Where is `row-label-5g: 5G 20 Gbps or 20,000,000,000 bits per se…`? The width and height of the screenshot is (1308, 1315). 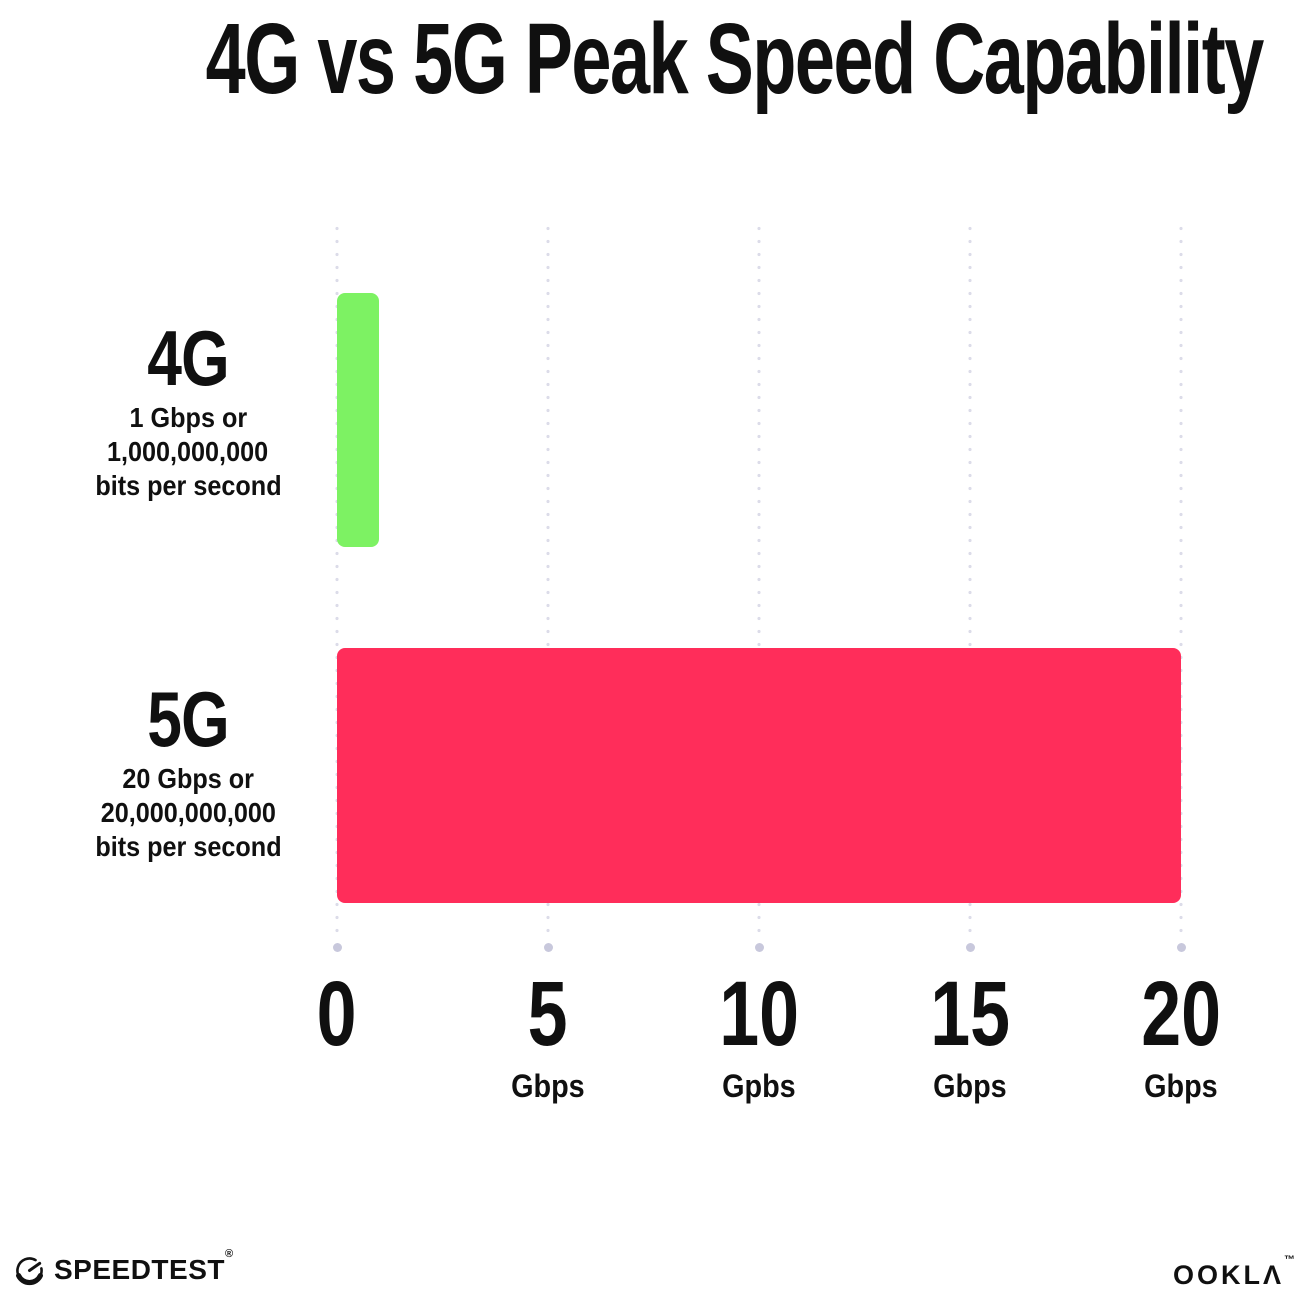 row-label-5g: 5G 20 Gbps or 20,000,000,000 bits per se… is located at coordinates (188, 770).